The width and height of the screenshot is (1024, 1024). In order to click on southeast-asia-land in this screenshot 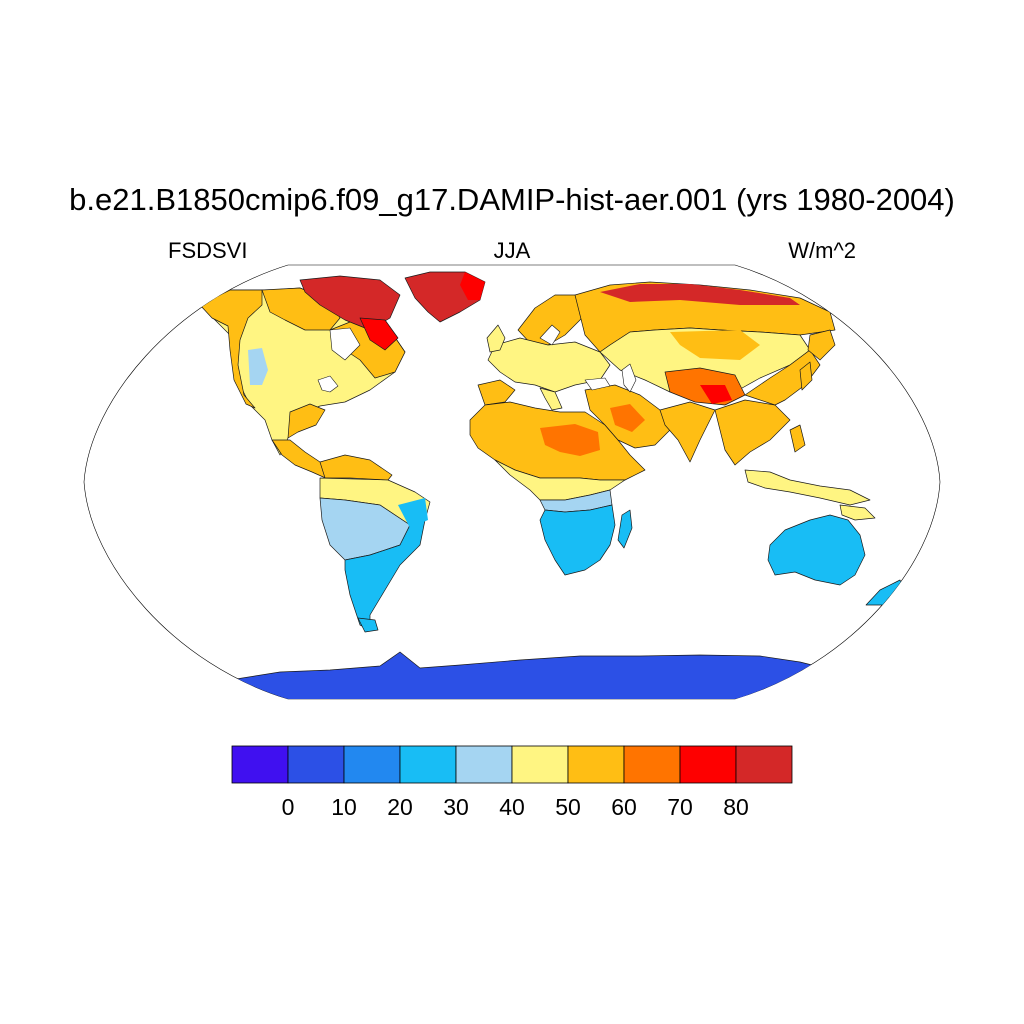, I will do `click(752, 432)`.